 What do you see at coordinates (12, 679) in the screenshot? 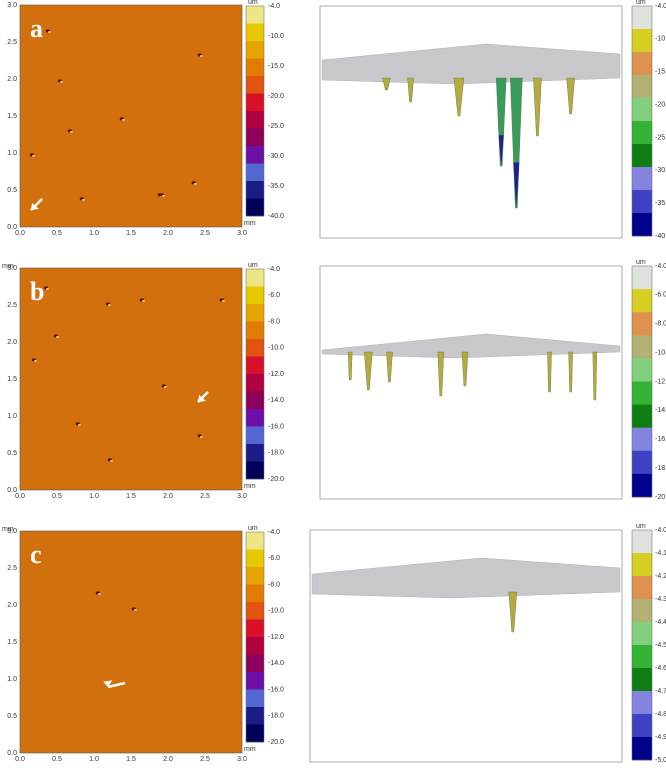
I see `y-tick-label: 1.0` at bounding box center [12, 679].